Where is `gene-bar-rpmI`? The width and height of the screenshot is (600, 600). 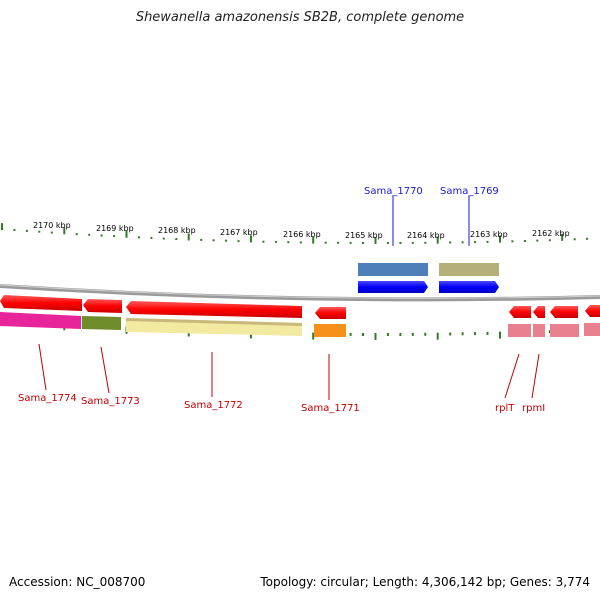 gene-bar-rpmI is located at coordinates (539, 330).